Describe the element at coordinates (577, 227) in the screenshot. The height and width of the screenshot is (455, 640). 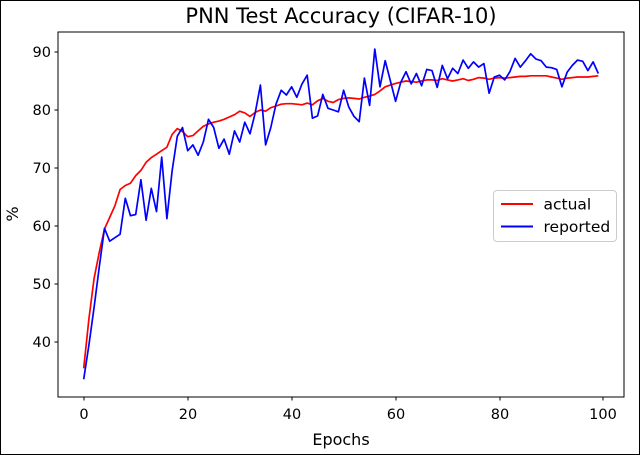
I see `legend-reported-label: reported` at that location.